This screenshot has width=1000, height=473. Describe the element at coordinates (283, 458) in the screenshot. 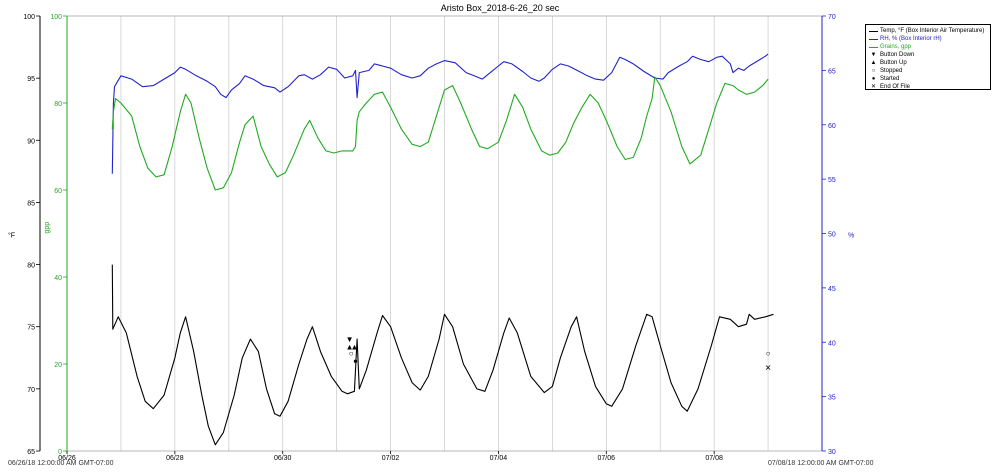

I see `x-tick-label: 06/30` at that location.